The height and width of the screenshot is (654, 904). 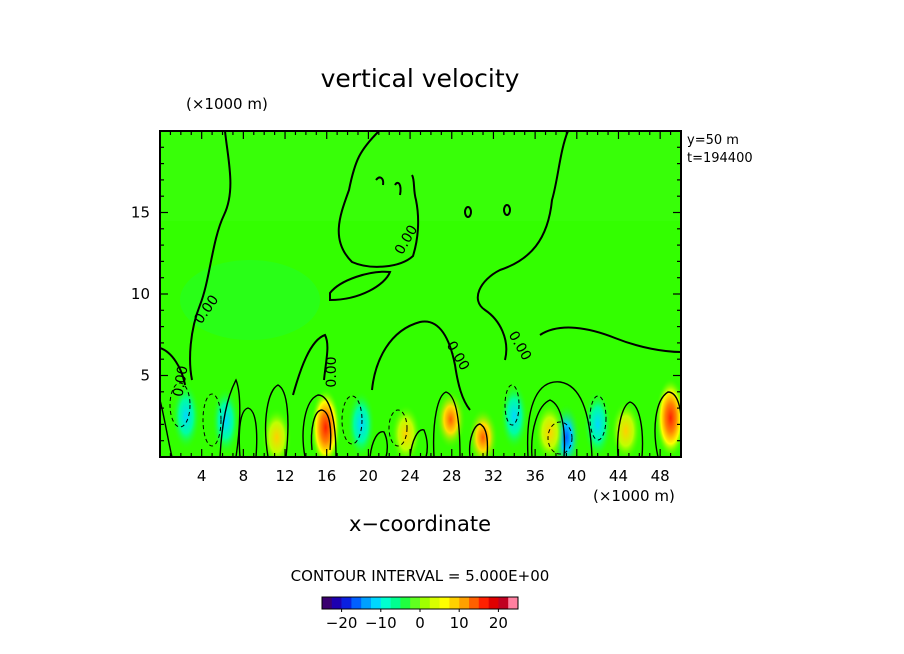 I want to click on y-tick-label: 10, so click(x=140, y=294).